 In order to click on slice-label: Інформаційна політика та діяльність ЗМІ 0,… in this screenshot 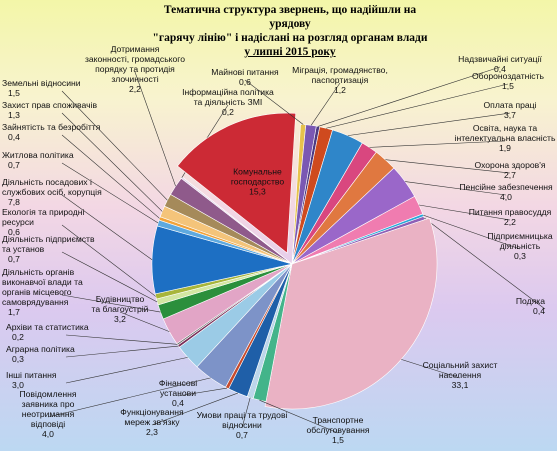, I will do `click(228, 102)`.